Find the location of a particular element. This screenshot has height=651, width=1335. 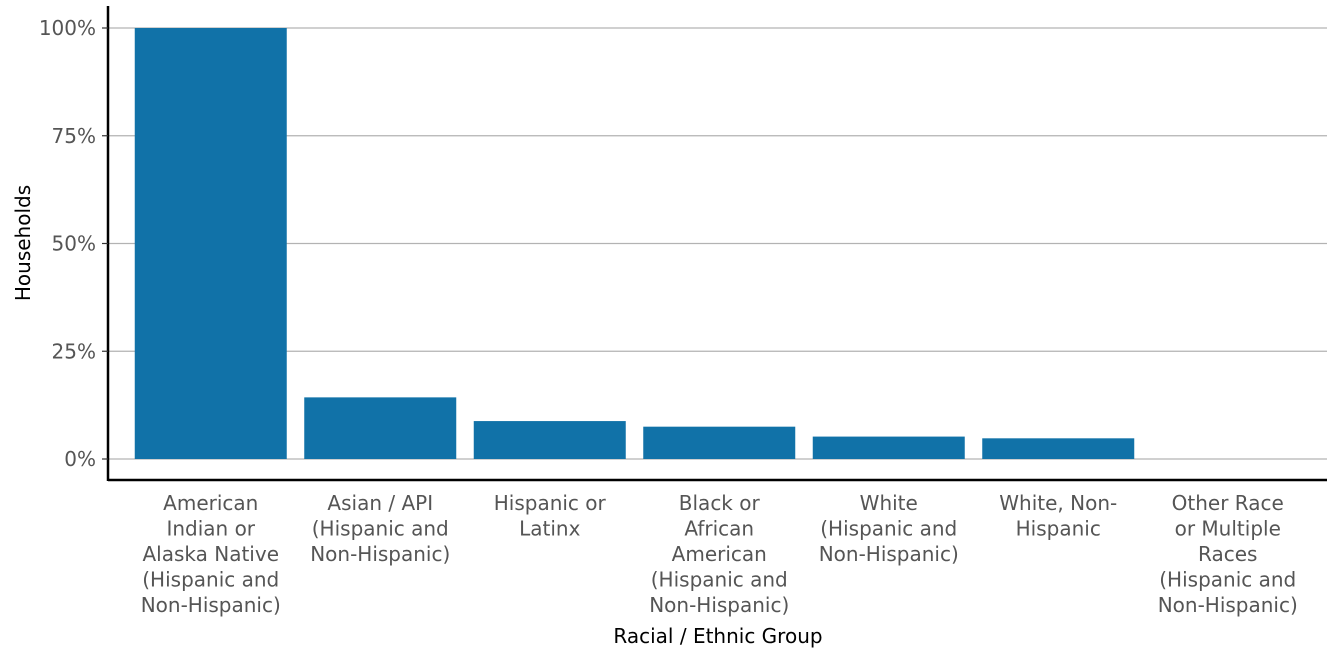

y-tick-labels: 0% 25% 50% 75% 100% is located at coordinates (73, 243).